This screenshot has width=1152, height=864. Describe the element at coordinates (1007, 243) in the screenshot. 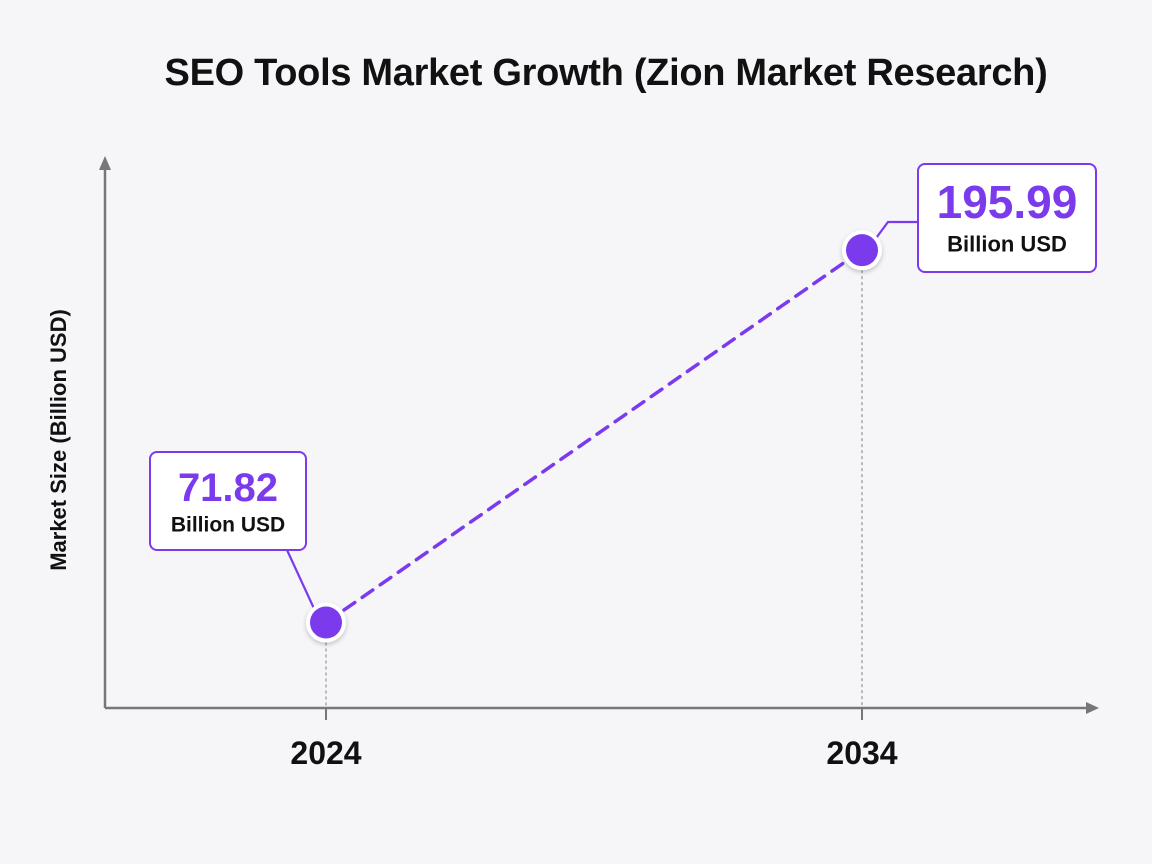

I see `data-label-unit-2034: Billion USD` at that location.